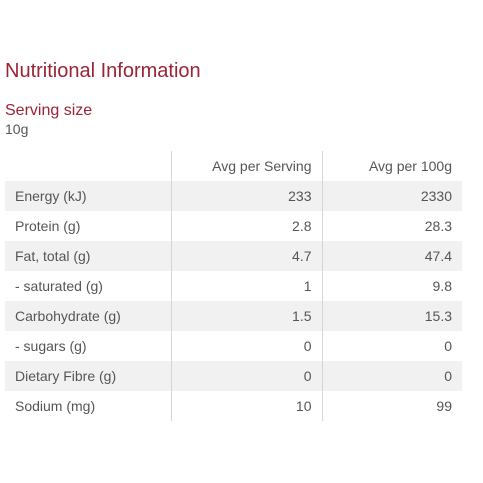 The height and width of the screenshot is (483, 483). What do you see at coordinates (49, 110) in the screenshot?
I see `serving-size-label: Serving size` at bounding box center [49, 110].